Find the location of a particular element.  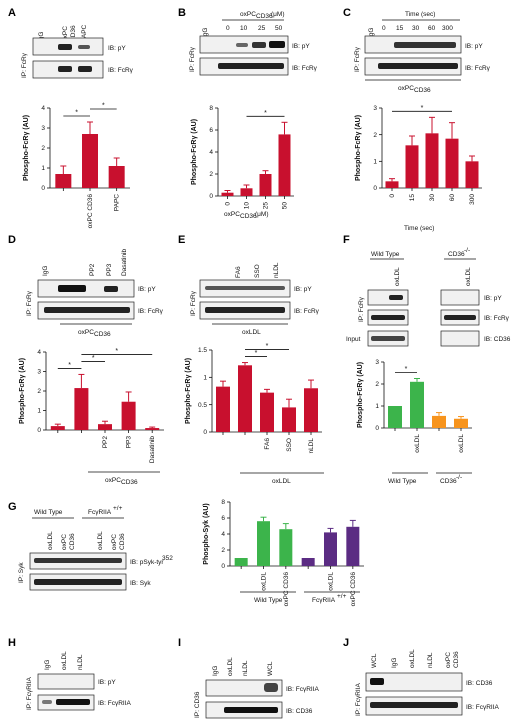

ip-label: IP: FcγRIIA is located at coordinates (358, 699).